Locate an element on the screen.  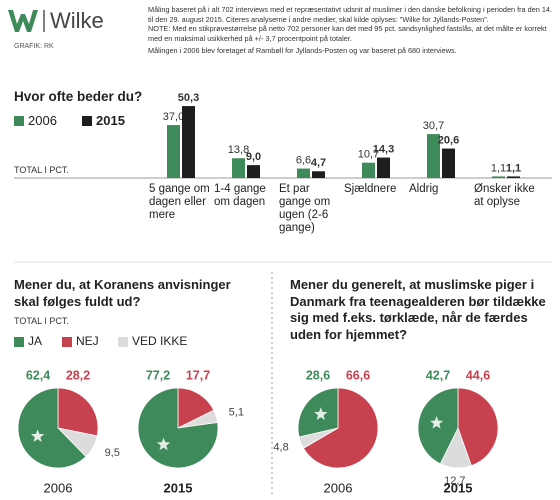
category-label: Sjældnere is located at coordinates (370, 189).